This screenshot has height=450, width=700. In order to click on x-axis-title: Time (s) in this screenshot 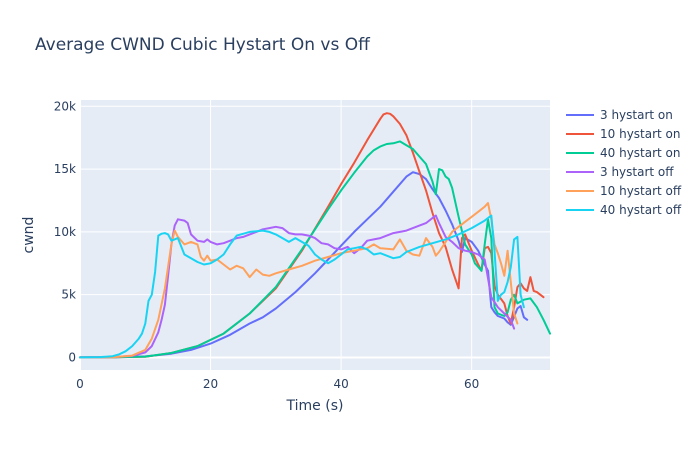, I will do `click(315, 406)`.